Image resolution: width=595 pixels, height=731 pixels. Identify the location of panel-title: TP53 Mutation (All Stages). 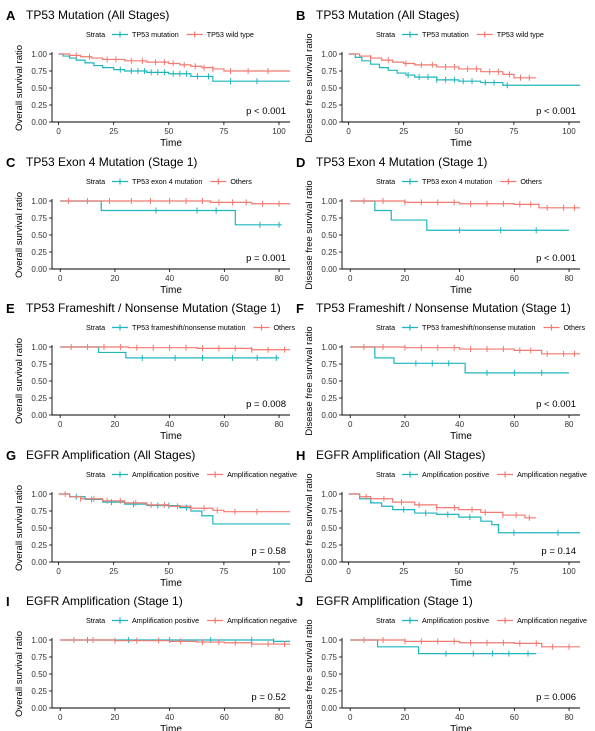
(387, 15).